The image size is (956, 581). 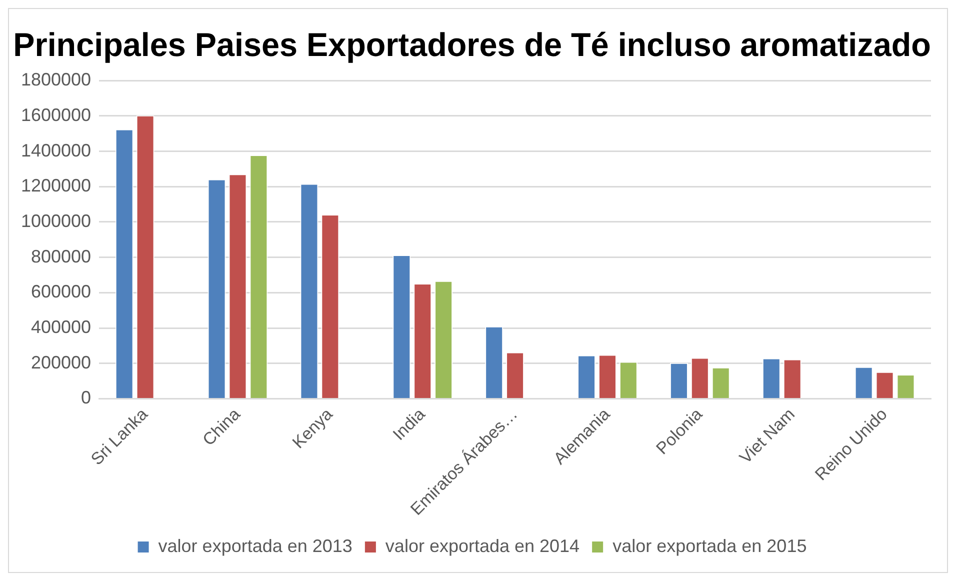 What do you see at coordinates (56, 114) in the screenshot?
I see `y-tick-label: 1600000` at bounding box center [56, 114].